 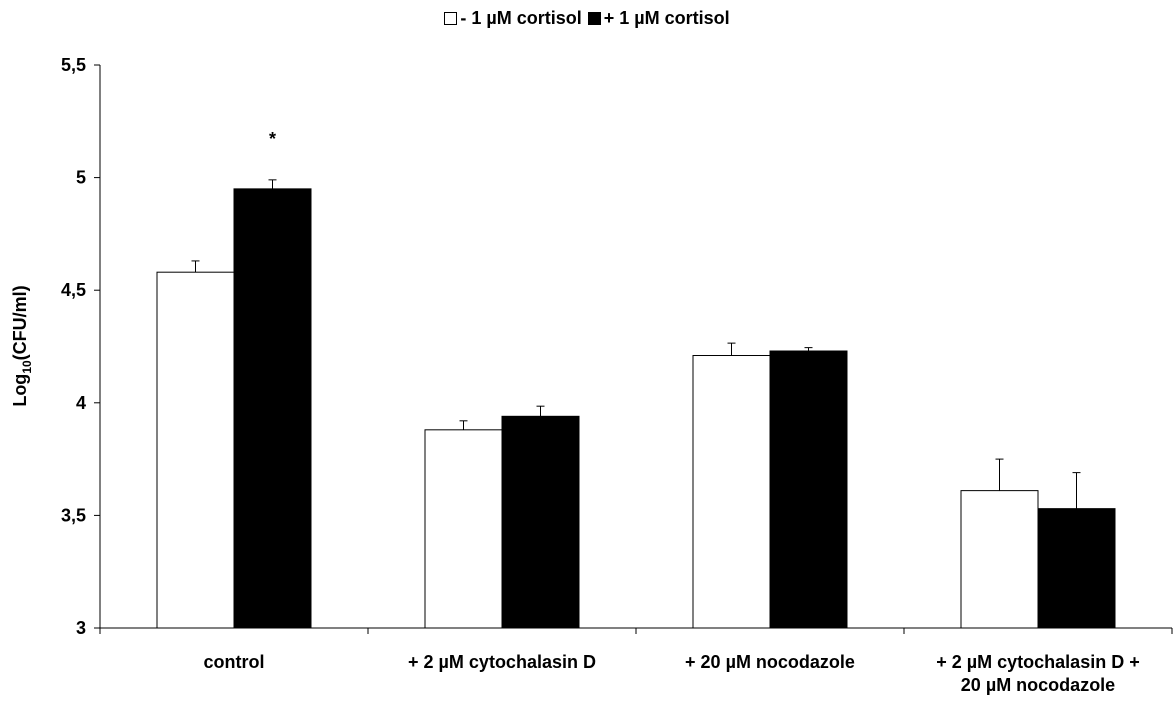 What do you see at coordinates (502, 662) in the screenshot?
I see `x-category-label: + 2 µM cytochalasin D` at bounding box center [502, 662].